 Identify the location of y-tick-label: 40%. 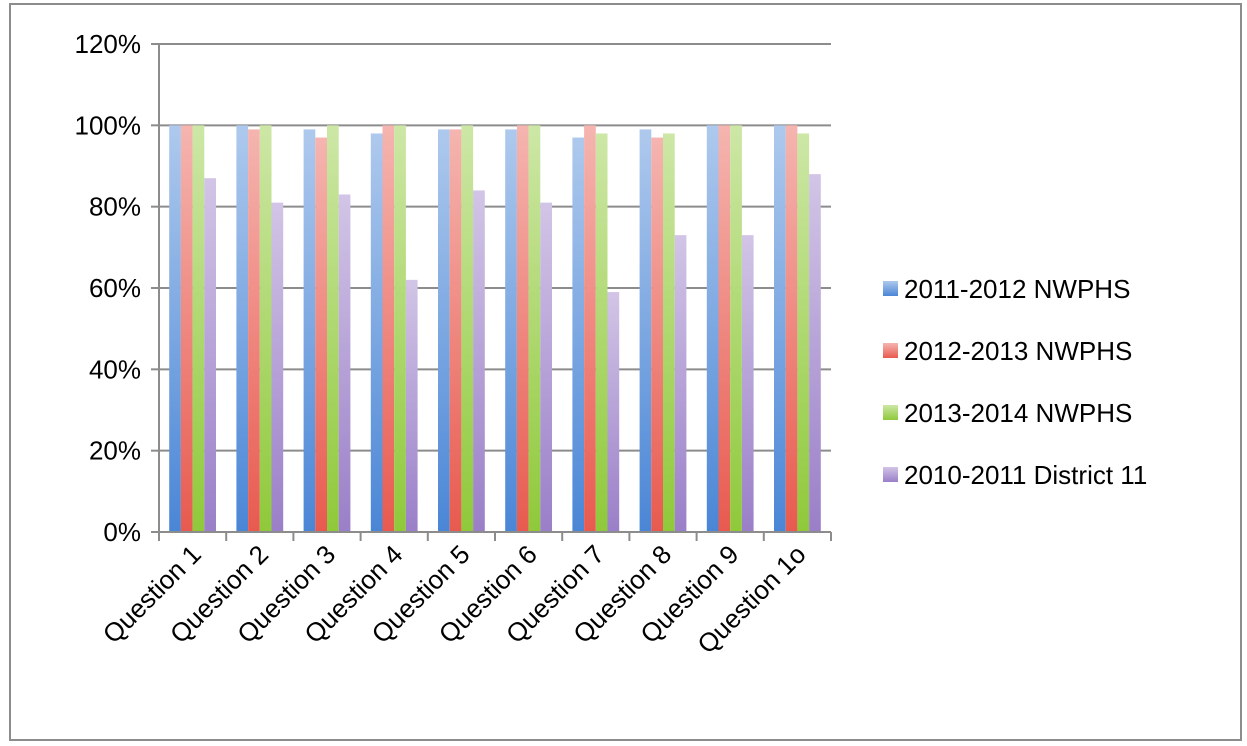
(115, 369).